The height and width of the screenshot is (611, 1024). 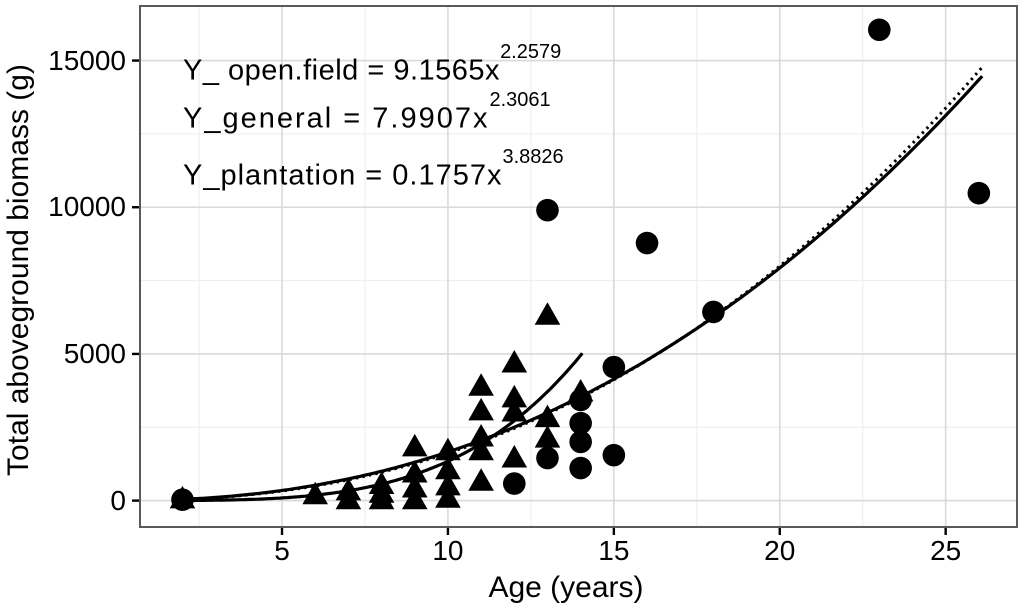 What do you see at coordinates (946, 550) in the screenshot?
I see `x-tick-label: 25` at bounding box center [946, 550].